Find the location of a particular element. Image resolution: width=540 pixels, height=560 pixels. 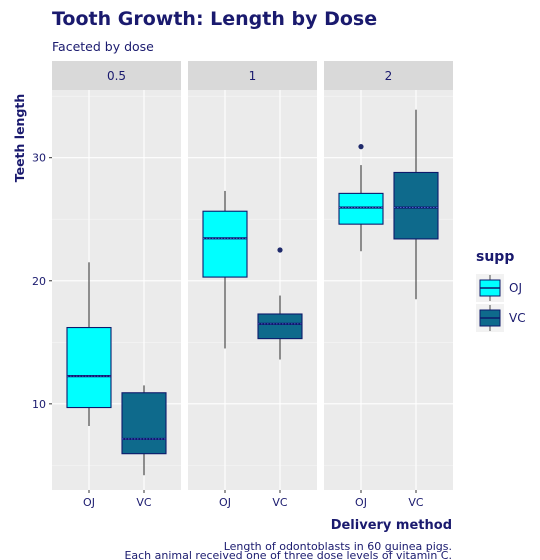

y-axis-label: Teeth length is located at coordinates (19, 138).